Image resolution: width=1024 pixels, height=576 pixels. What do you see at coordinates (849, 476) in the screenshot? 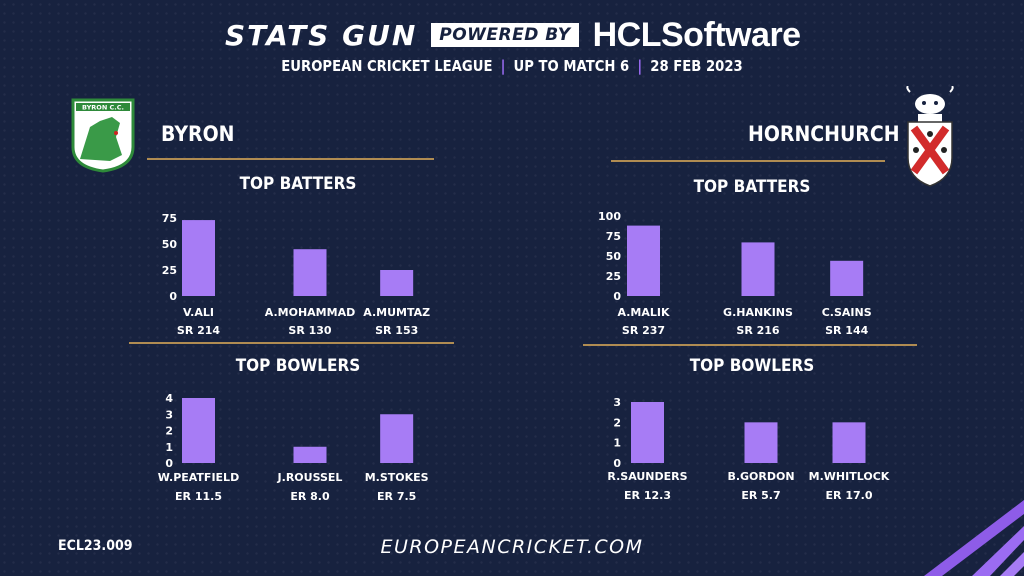
I see `category-label: M.WHITLOCK` at bounding box center [849, 476].